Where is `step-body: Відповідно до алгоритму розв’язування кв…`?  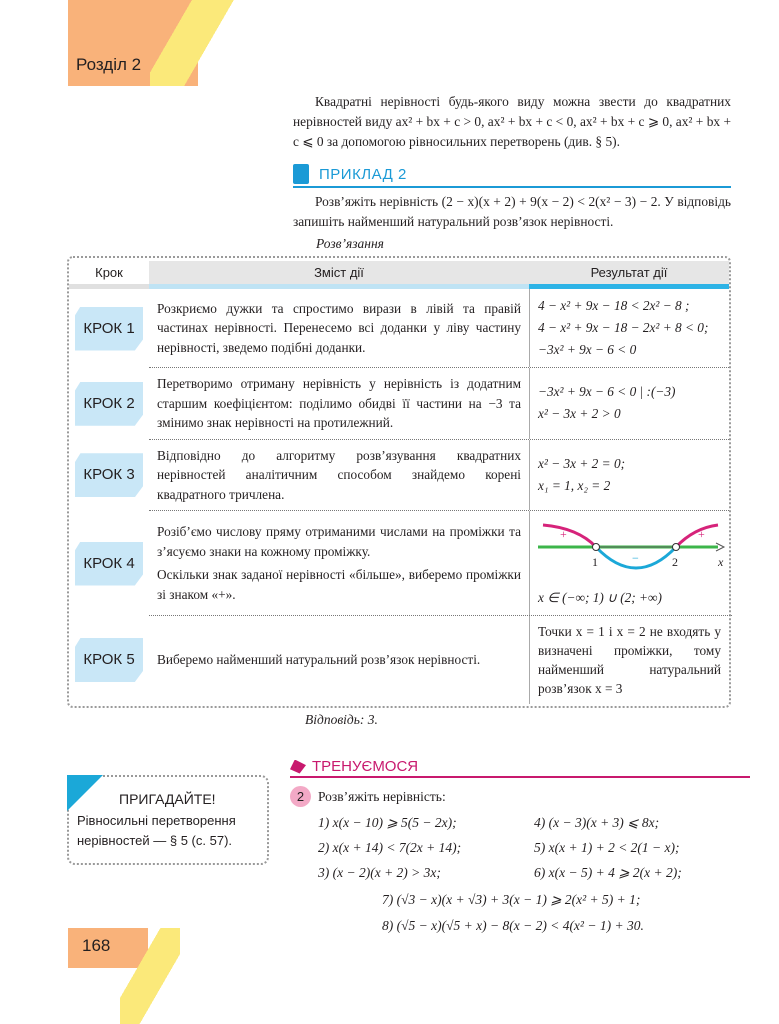 step-body: Відповідно до алгоритму розв’язування кв… is located at coordinates (439, 475).